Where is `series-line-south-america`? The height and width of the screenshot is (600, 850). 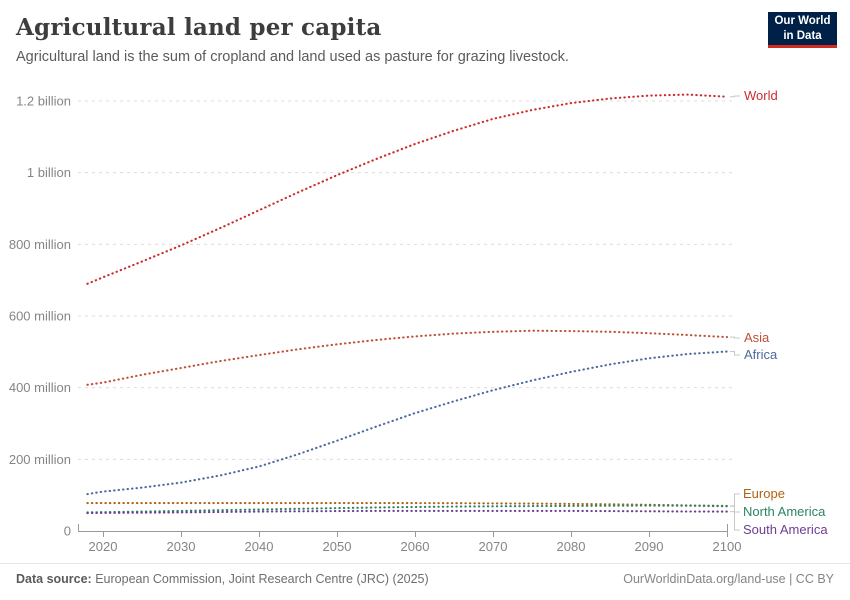
series-line-south-america is located at coordinates (407, 512).